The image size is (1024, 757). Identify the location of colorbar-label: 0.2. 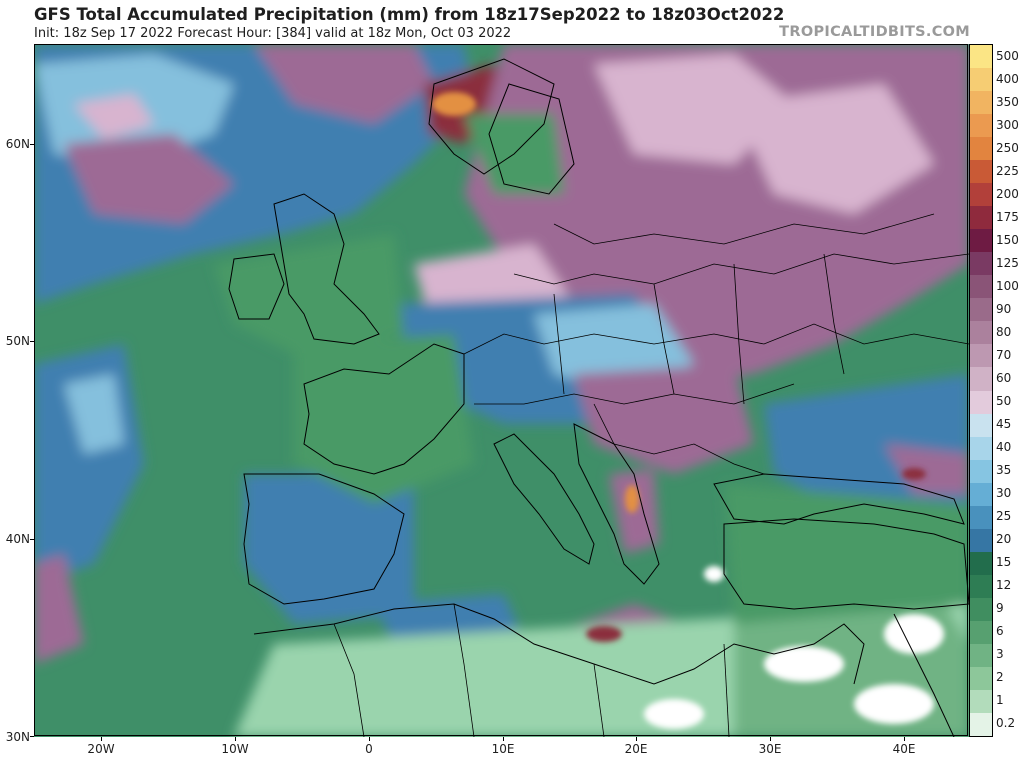
(1006, 723).